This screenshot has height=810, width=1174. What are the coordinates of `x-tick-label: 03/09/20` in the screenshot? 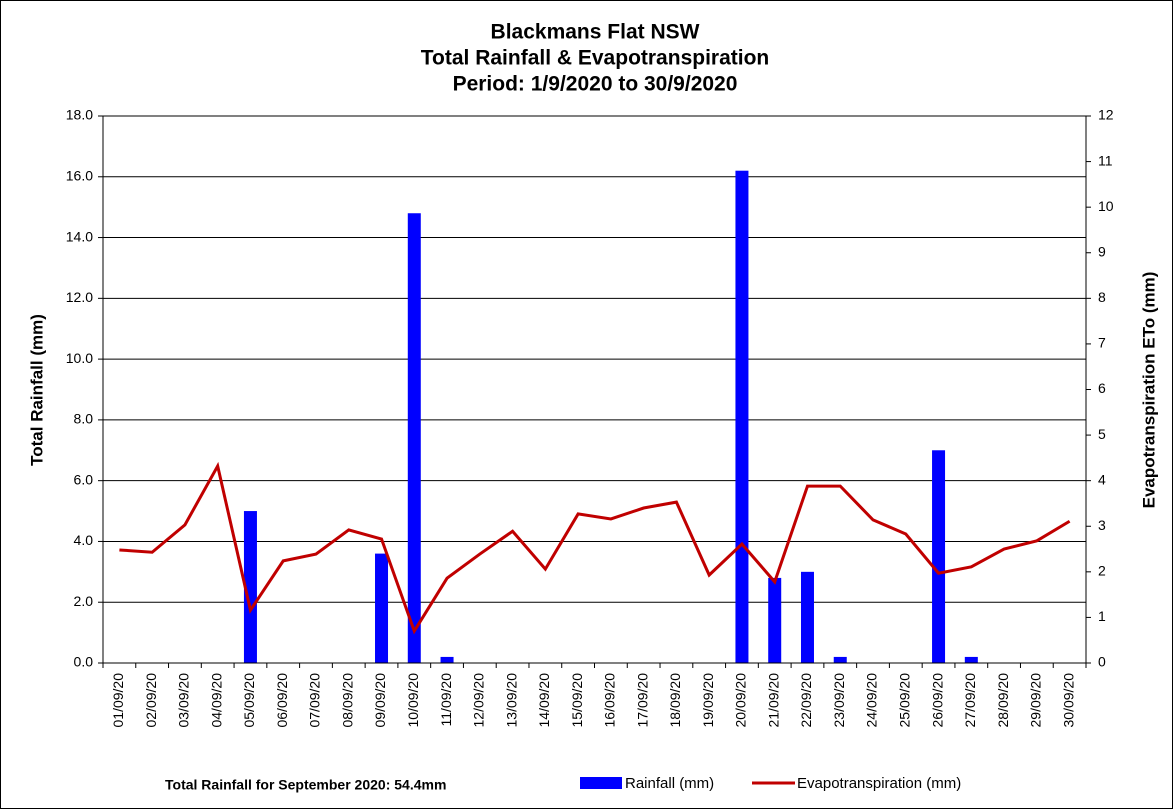 It's located at (184, 700).